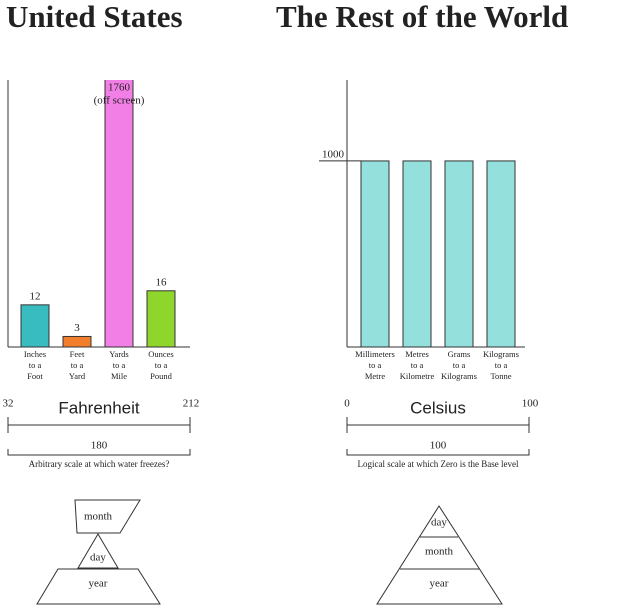 Image resolution: width=640 pixels, height=607 pixels. I want to click on scale-name: Celsius, so click(438, 407).